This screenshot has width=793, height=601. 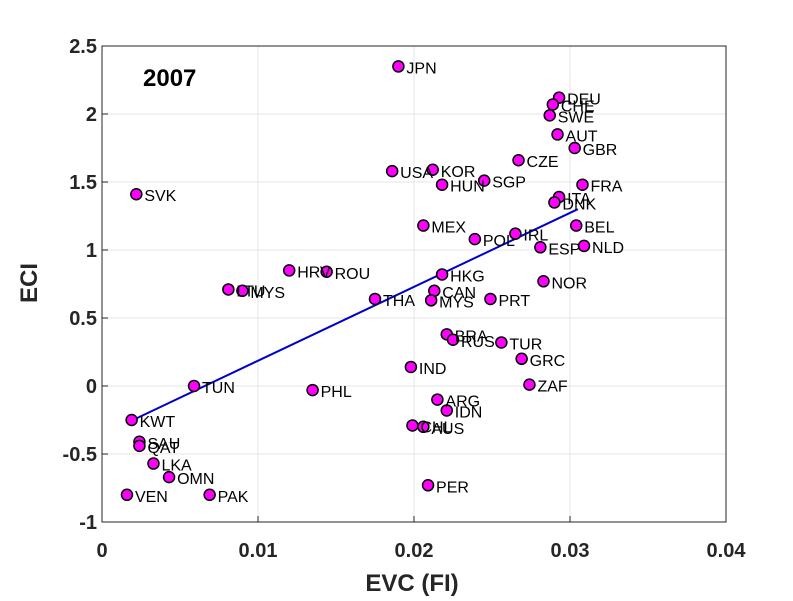 I want to click on point-label-tur: TUR, so click(x=525, y=344).